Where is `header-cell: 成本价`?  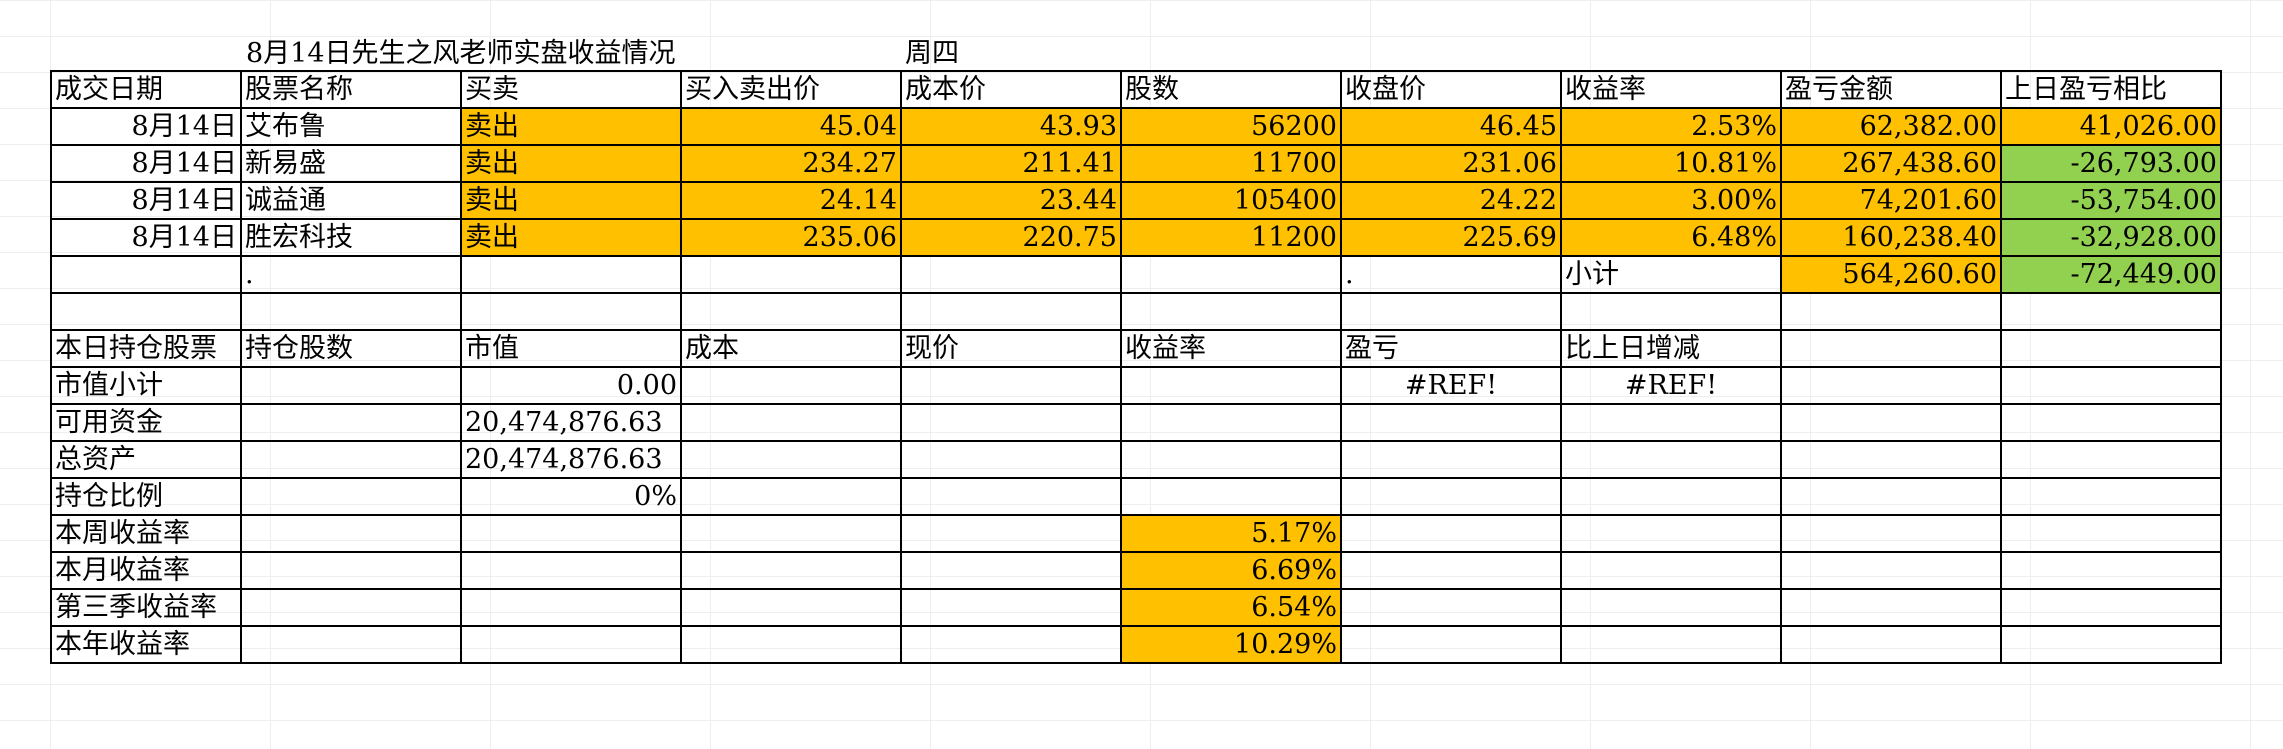
header-cell: 成本价 is located at coordinates (1010, 89).